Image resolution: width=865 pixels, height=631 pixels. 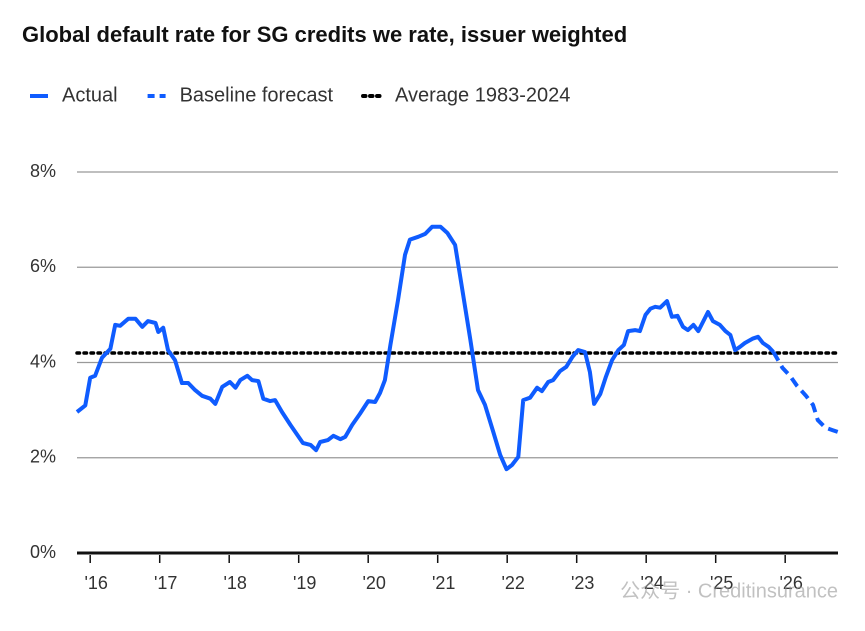 What do you see at coordinates (582, 583) in the screenshot?
I see `x-tick-label: '23` at bounding box center [582, 583].